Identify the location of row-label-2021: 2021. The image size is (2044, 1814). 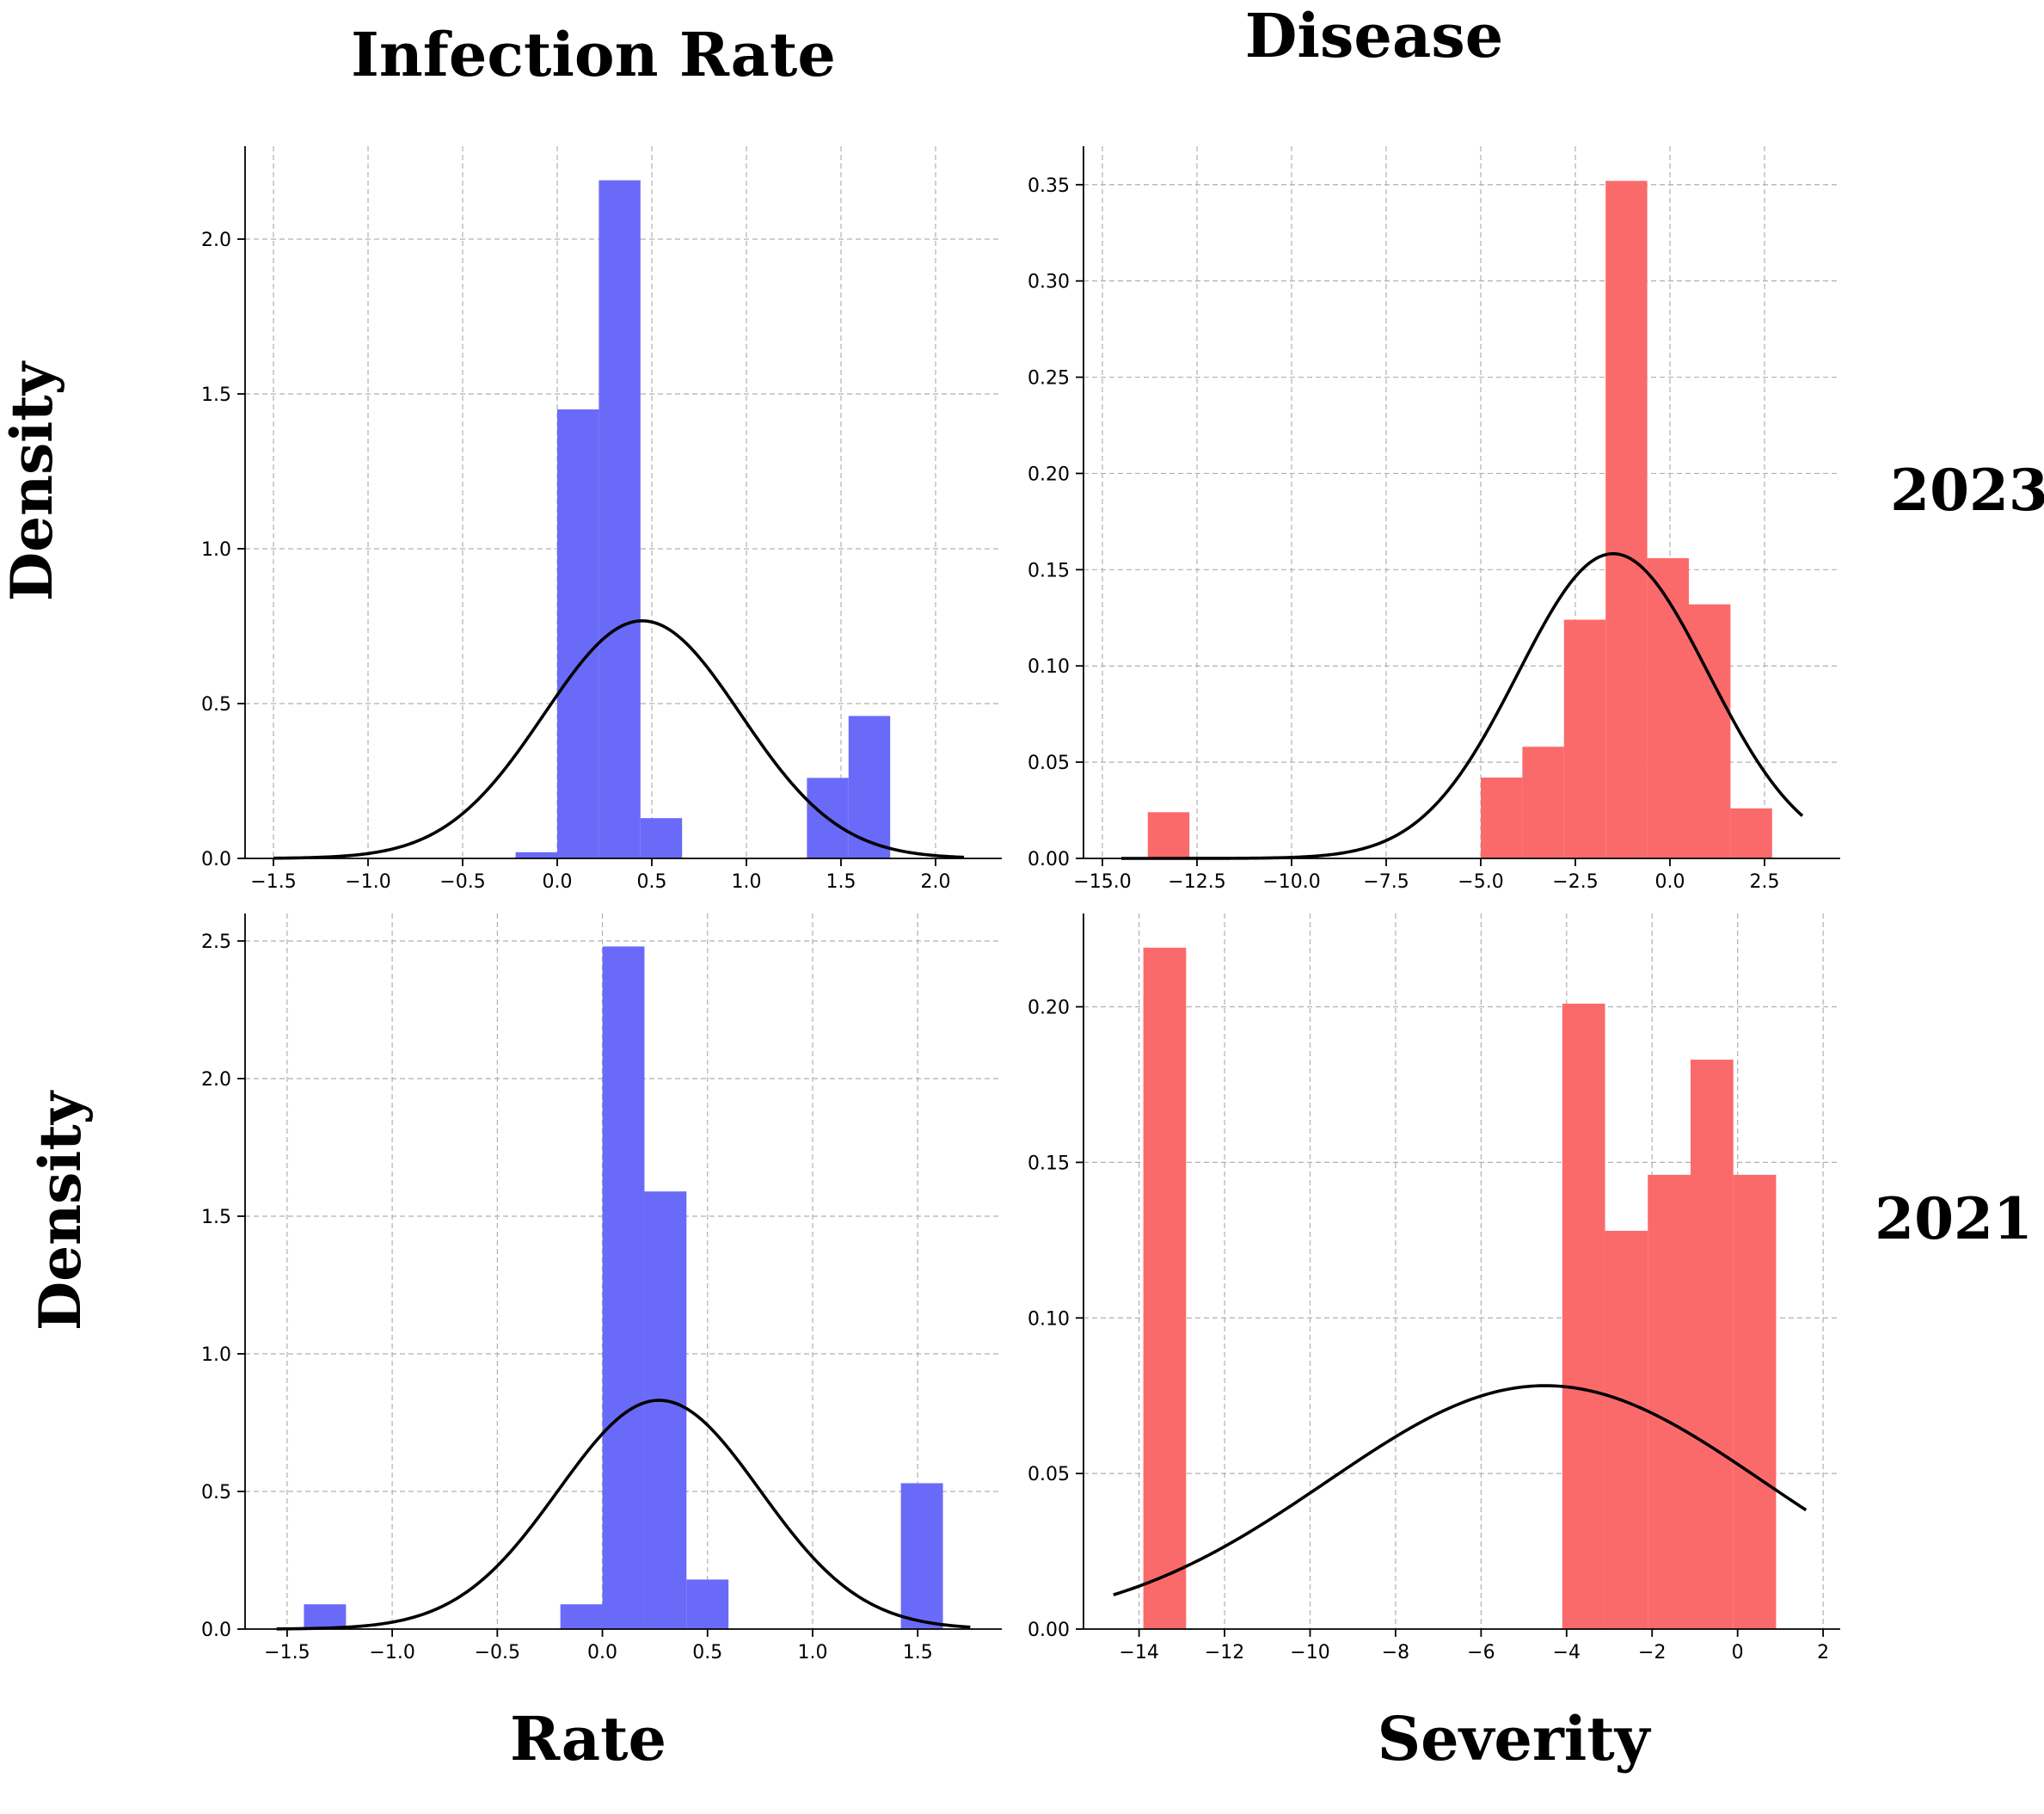
(1954, 1218).